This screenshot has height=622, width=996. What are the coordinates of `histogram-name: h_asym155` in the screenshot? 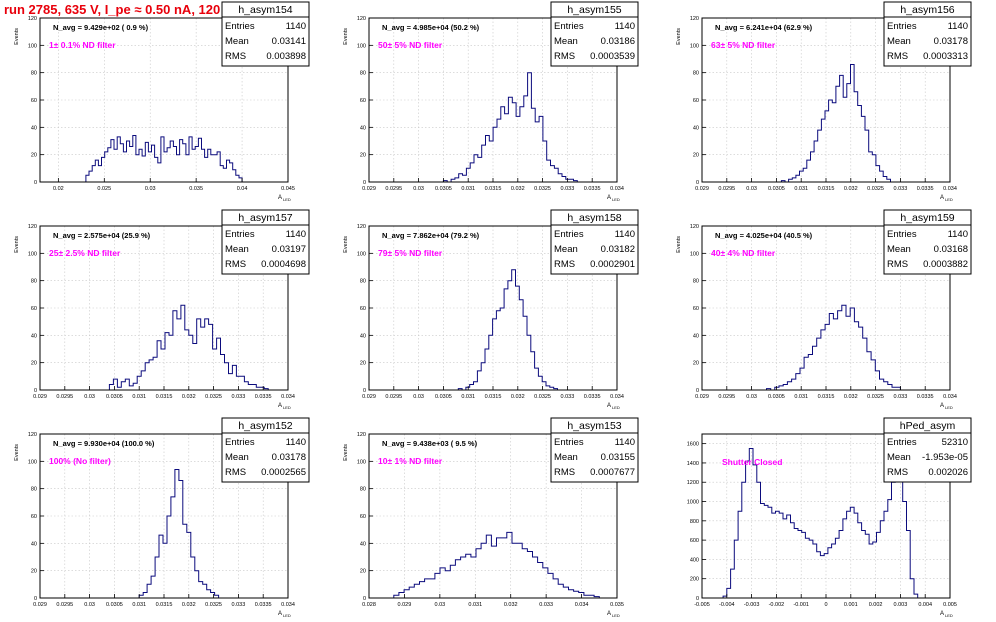 It's located at (594, 10).